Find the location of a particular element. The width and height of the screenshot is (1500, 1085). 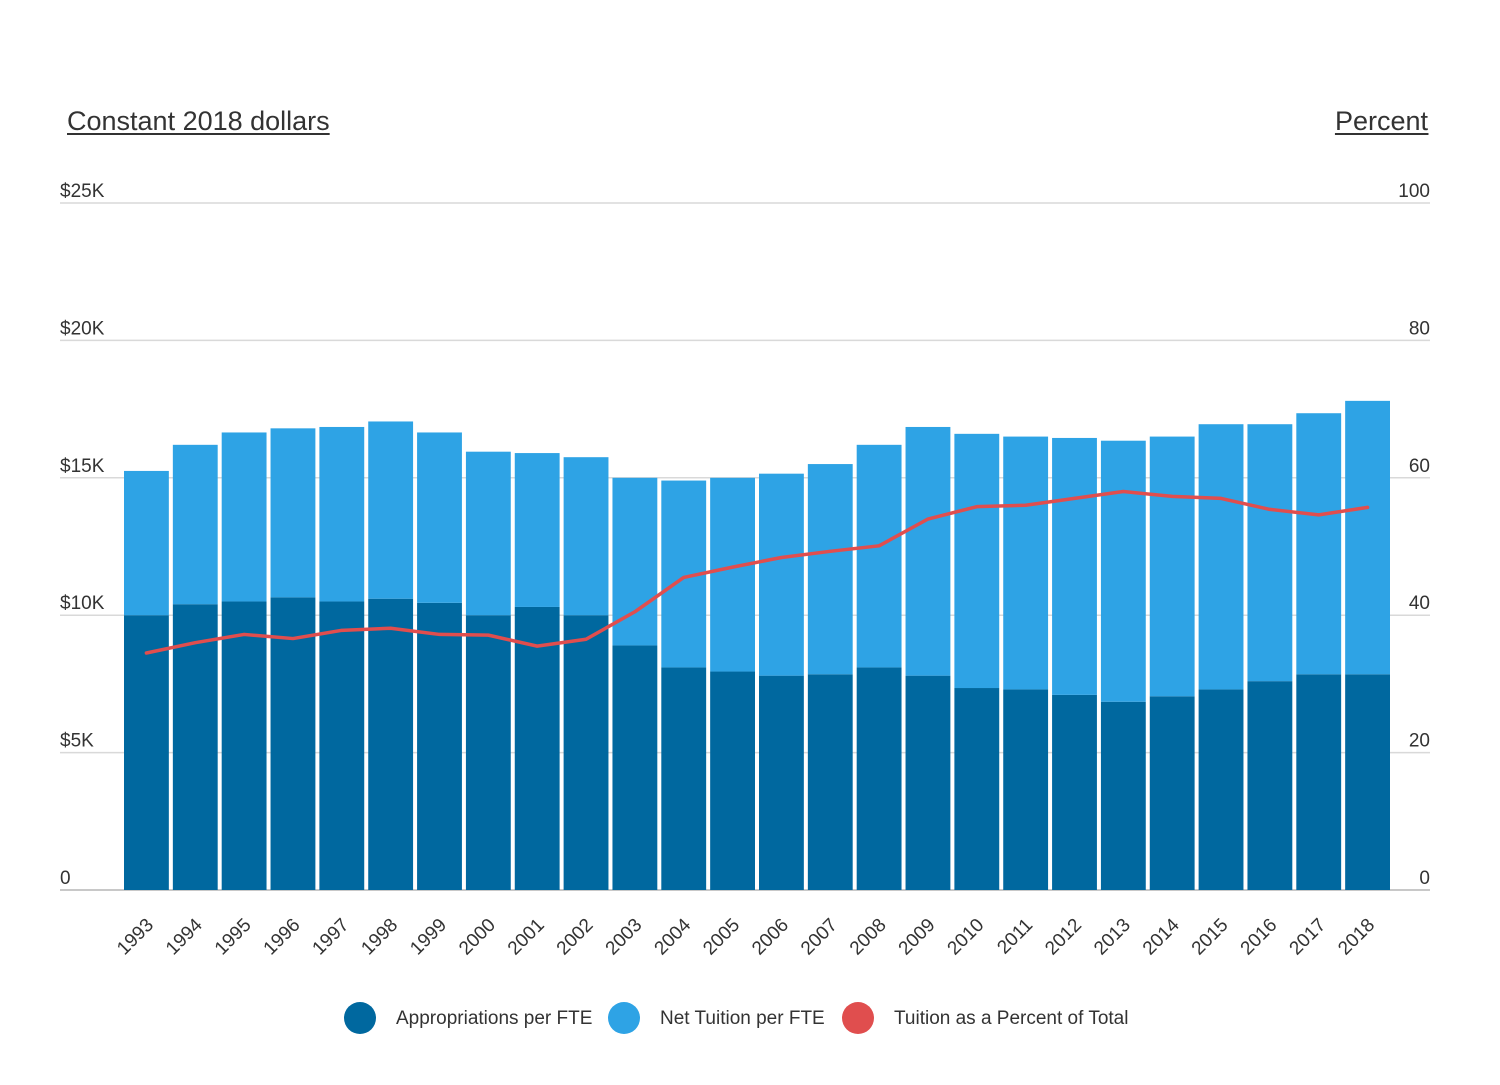

x-tick-label: 1997 is located at coordinates (331, 937).